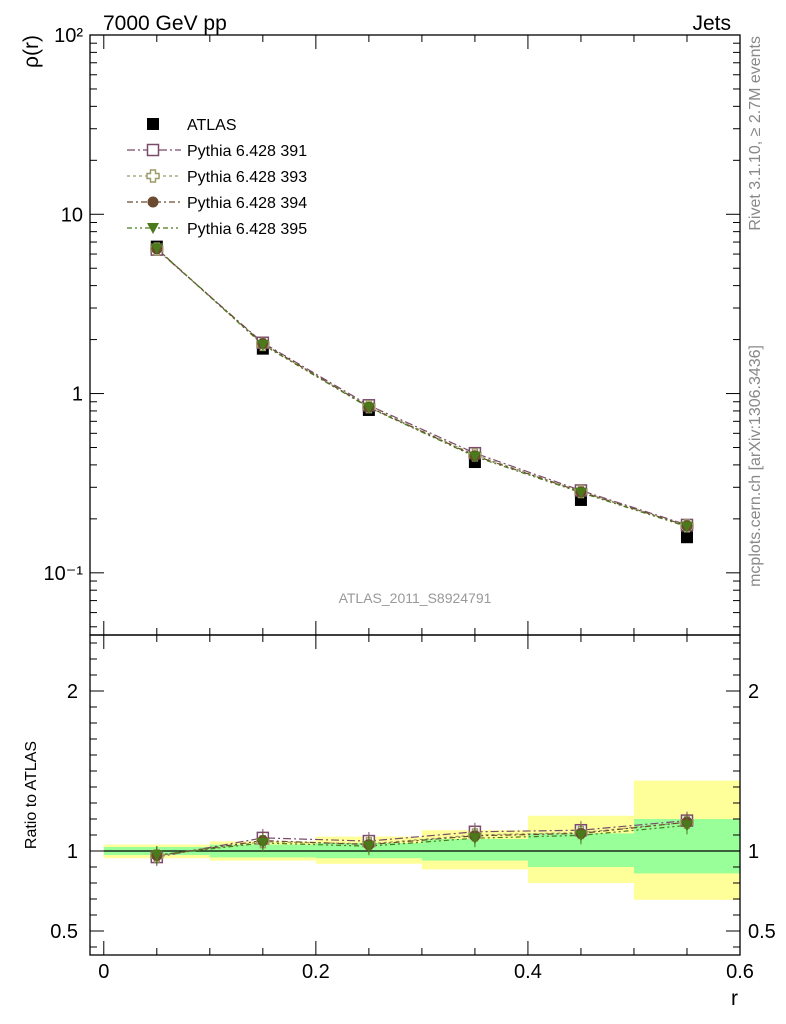 The width and height of the screenshot is (786, 1024). Describe the element at coordinates (415, 598) in the screenshot. I see `watermark-label: ATLAS_2011_S8924791` at that location.